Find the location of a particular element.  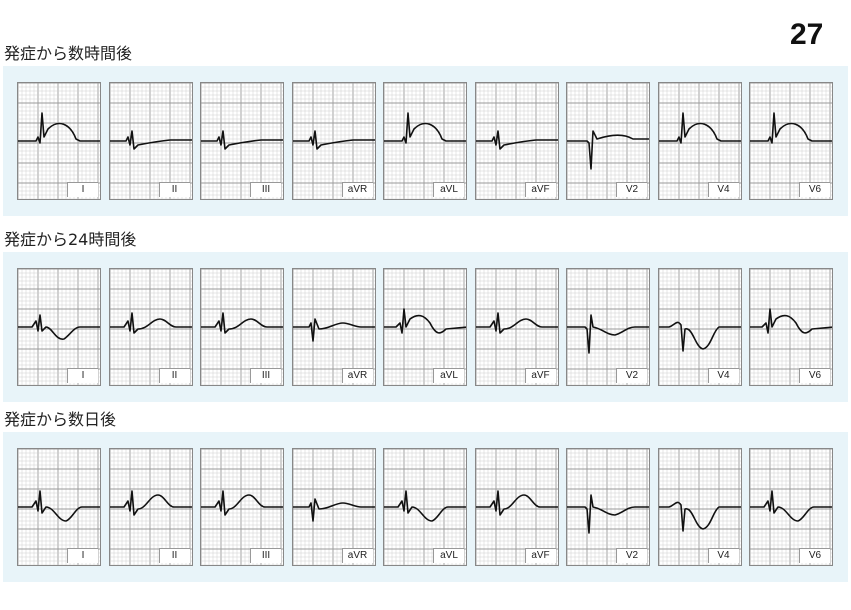

section-title-hours: 発症から数時間後 is located at coordinates (68, 53).